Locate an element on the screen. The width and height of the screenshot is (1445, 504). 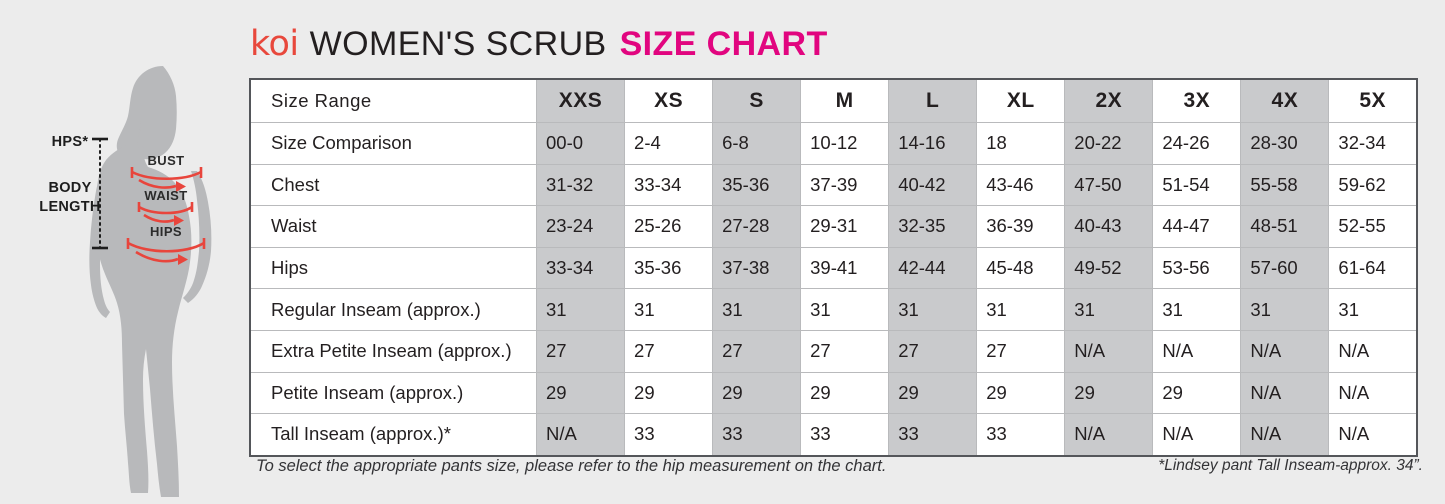
table-cell: 32-35 is located at coordinates (933, 226).